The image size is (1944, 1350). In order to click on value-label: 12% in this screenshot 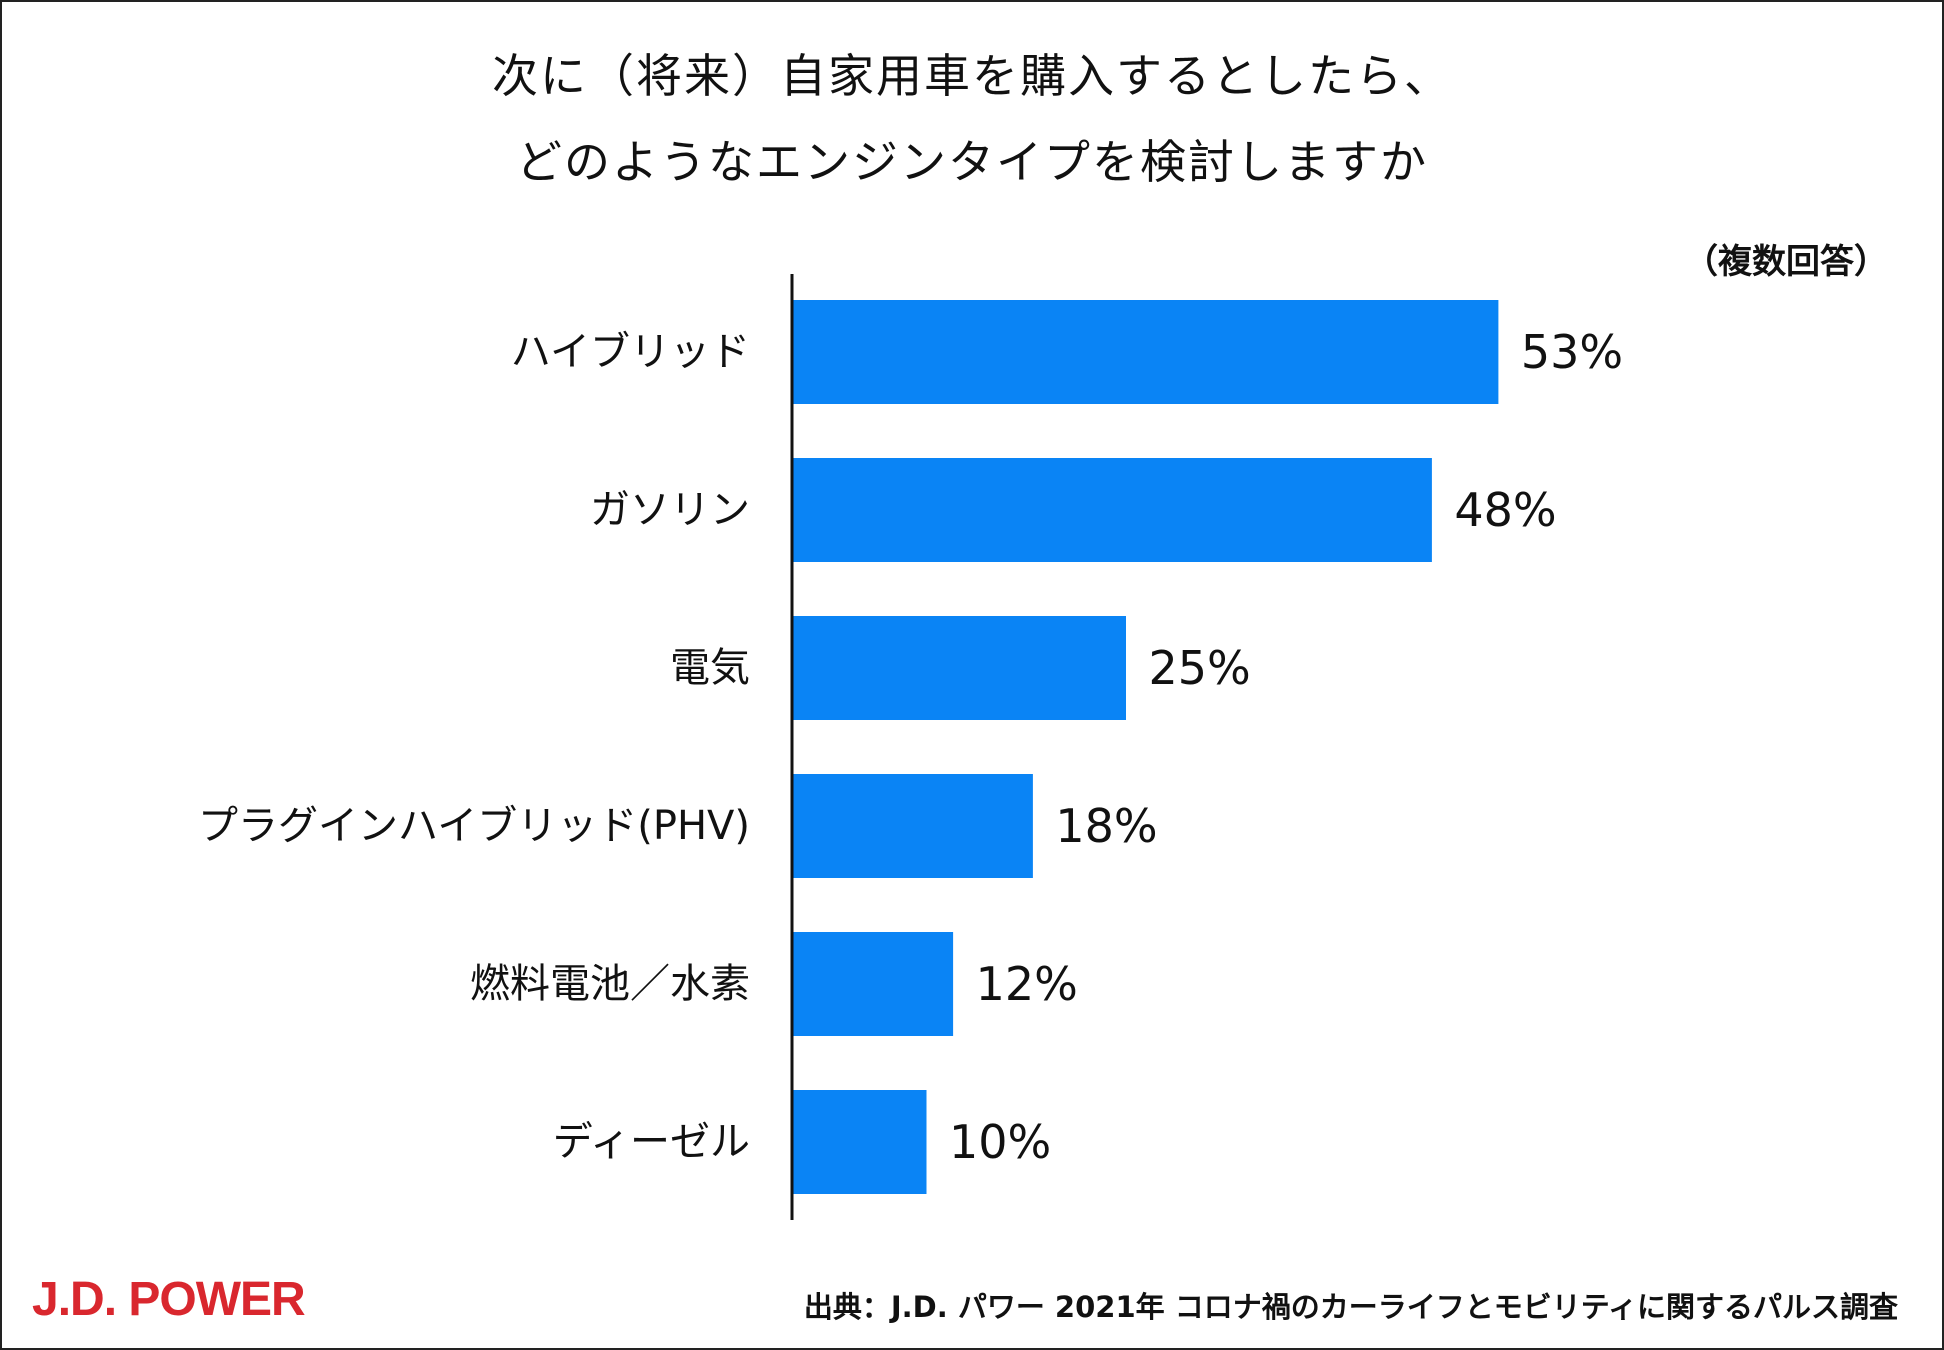, I will do `click(1027, 984)`.